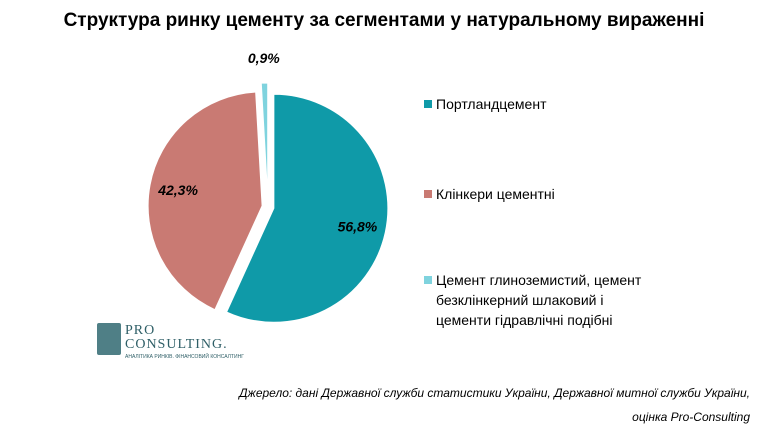  Describe the element at coordinates (358, 226) in the screenshot. I see `pie-value-label: 56,8%` at that location.